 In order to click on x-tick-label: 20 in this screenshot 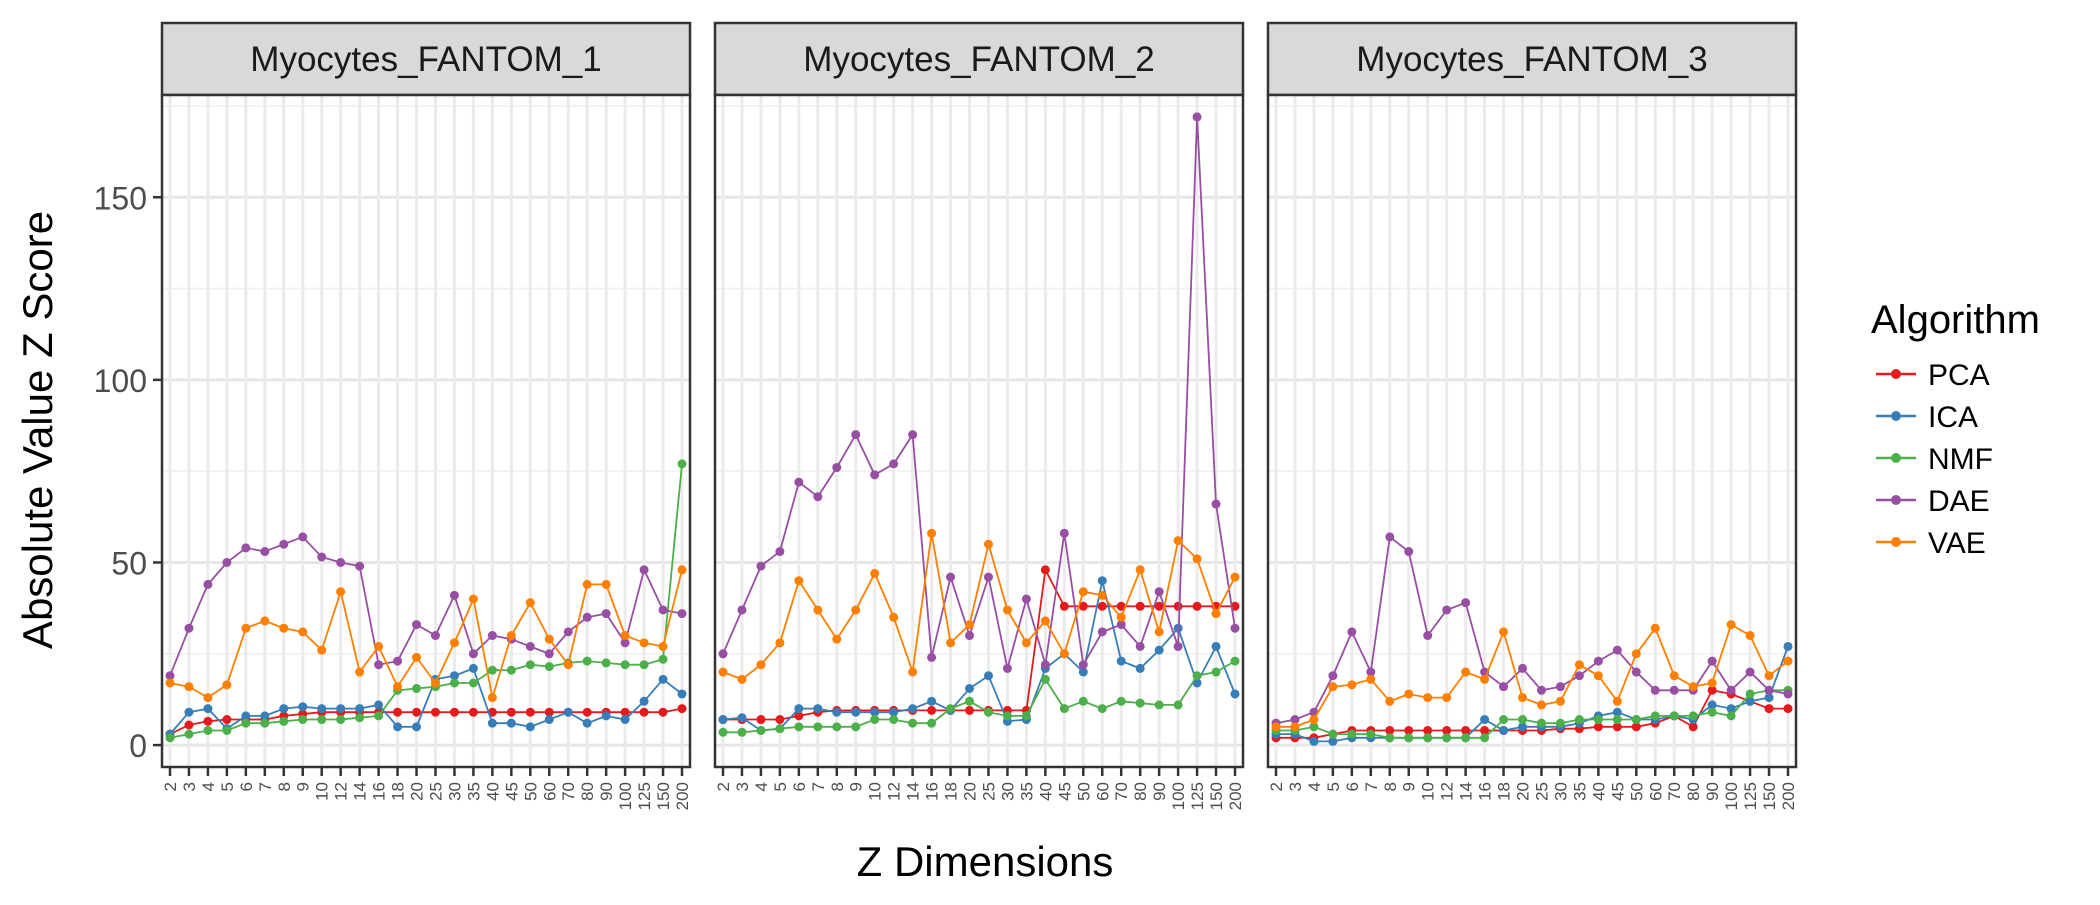, I will do `click(970, 791)`.